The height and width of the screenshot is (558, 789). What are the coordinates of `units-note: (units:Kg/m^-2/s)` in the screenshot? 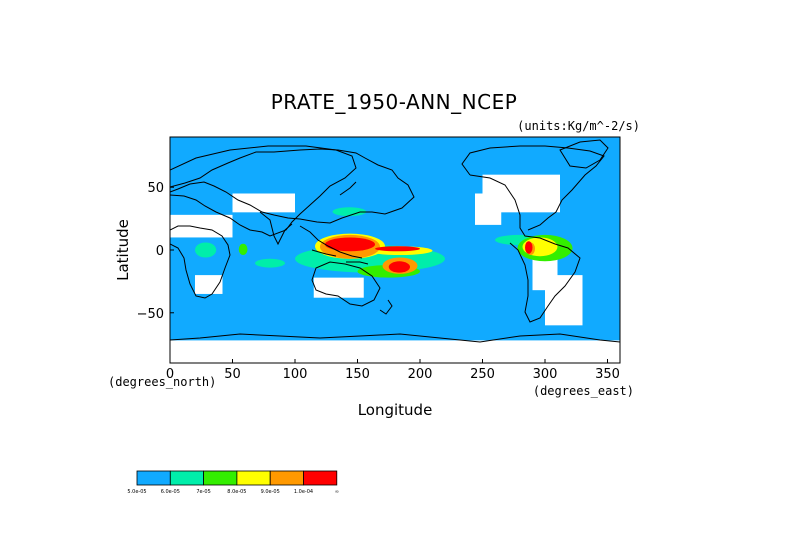 It's located at (578, 126).